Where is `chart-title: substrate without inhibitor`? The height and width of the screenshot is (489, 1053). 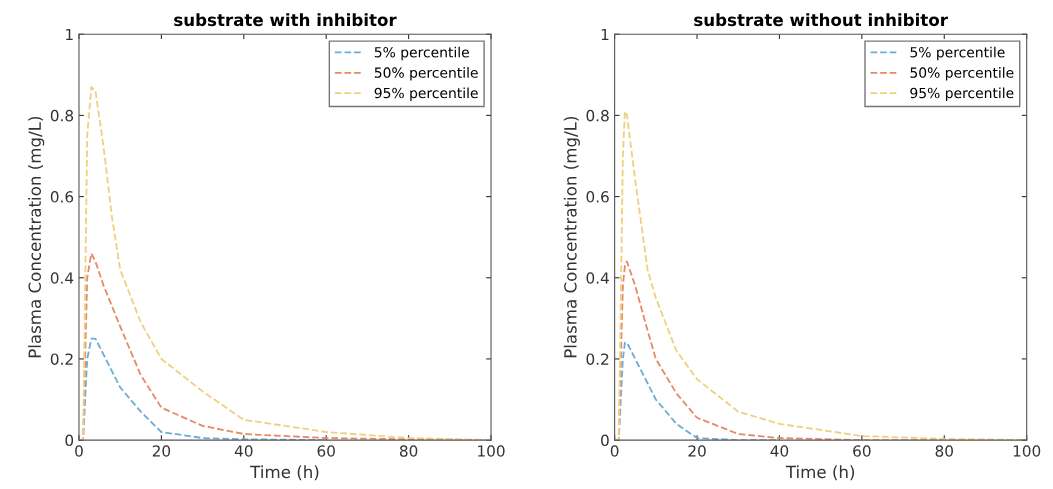
chart-title: substrate without inhibitor is located at coordinates (821, 20).